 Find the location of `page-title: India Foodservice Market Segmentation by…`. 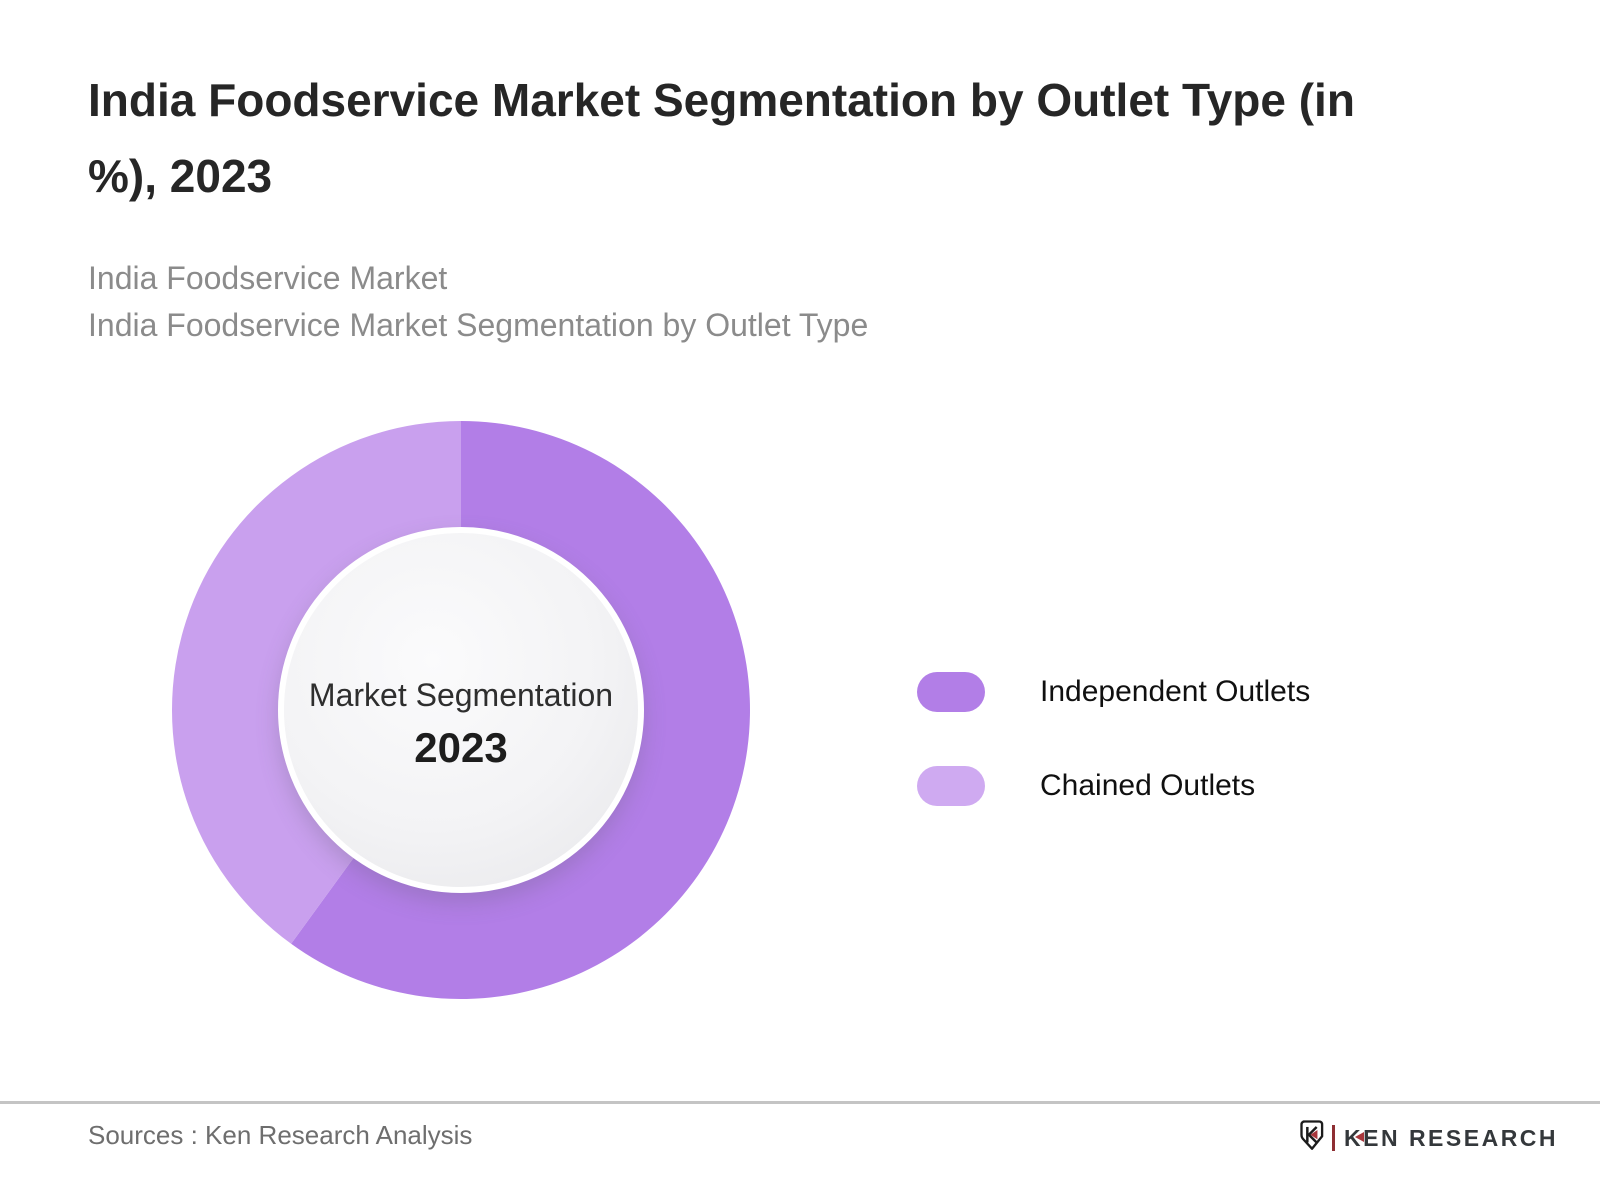

page-title: India Foodservice Market Segmentation by… is located at coordinates (721, 138).